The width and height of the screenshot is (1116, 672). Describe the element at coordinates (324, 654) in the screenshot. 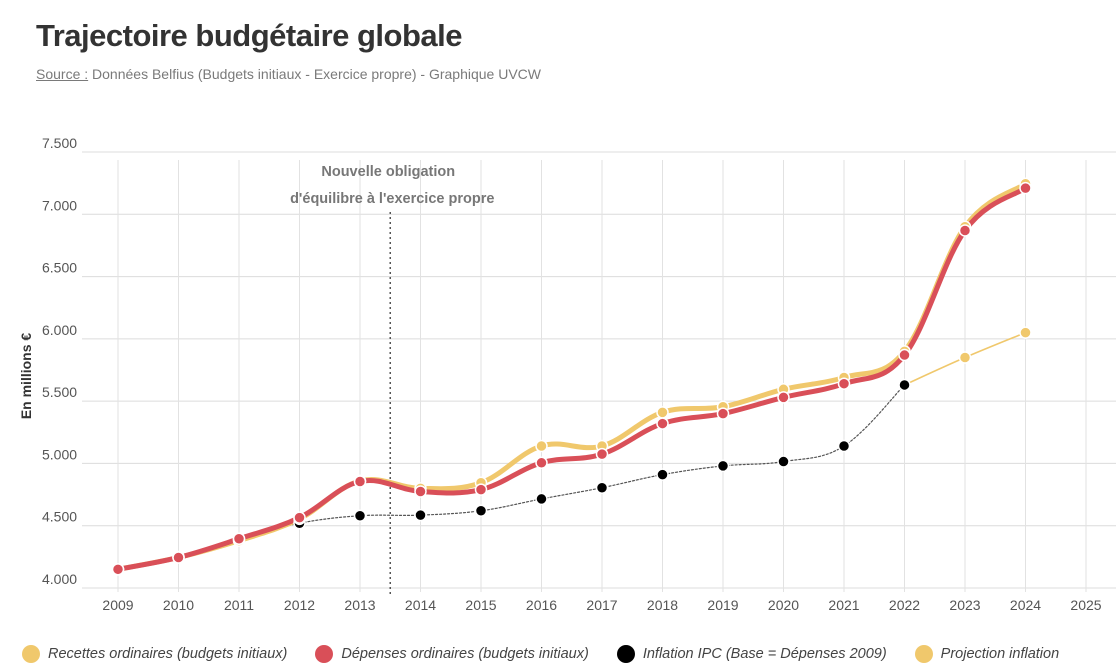

I see `legend-marker-depenses` at that location.